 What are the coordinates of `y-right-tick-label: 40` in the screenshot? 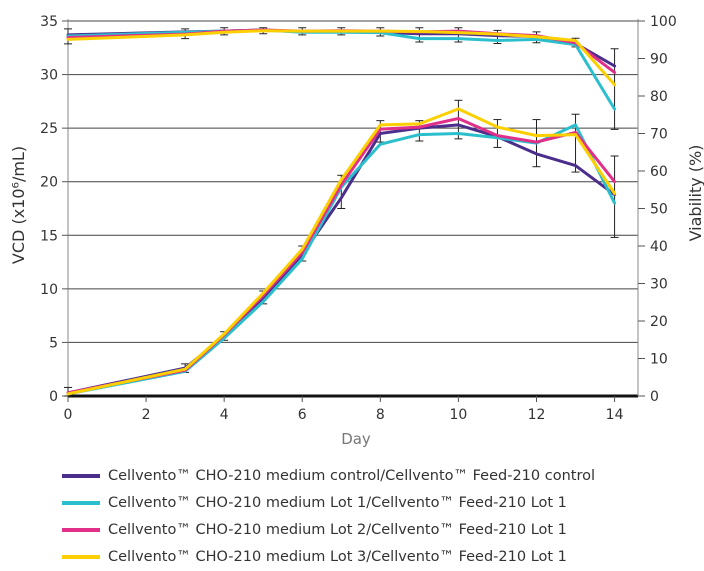 It's located at (659, 247).